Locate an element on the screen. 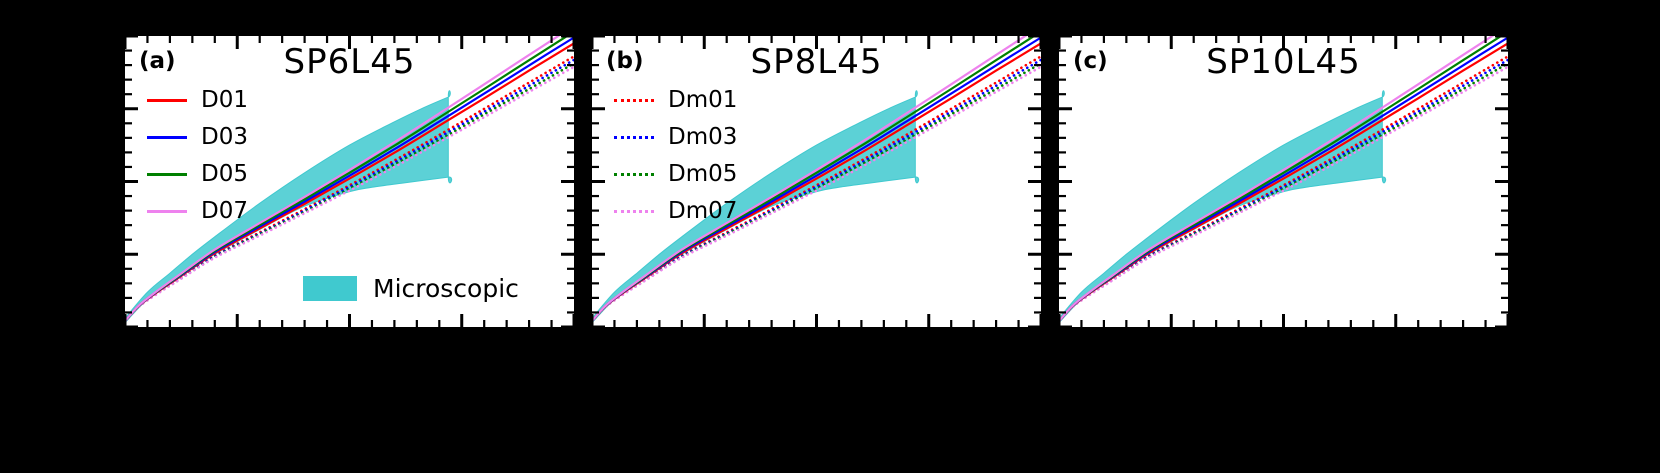  legend-swatch-D03 is located at coordinates (167, 137).